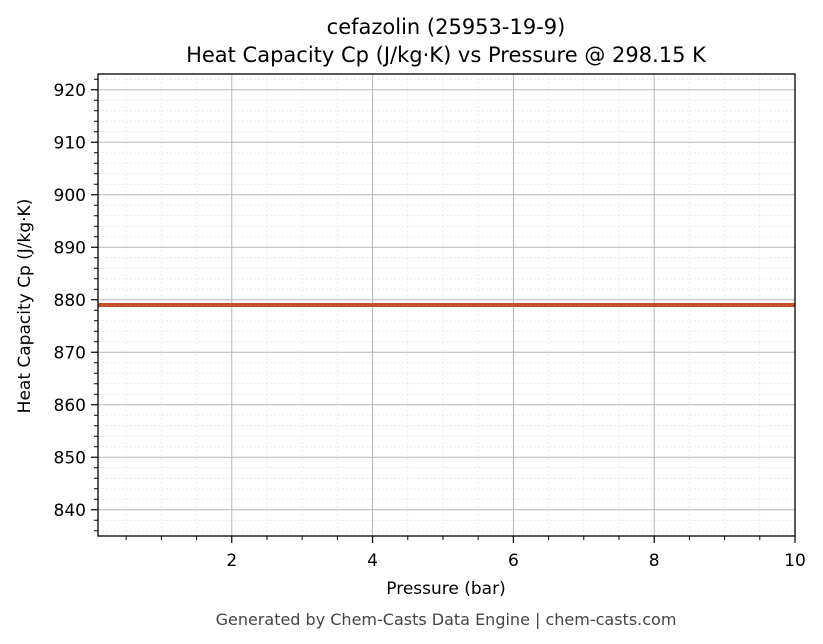  Describe the element at coordinates (25, 306) in the screenshot. I see `y-axis-label: Heat Capacity Cp (J/kg·K)` at that location.